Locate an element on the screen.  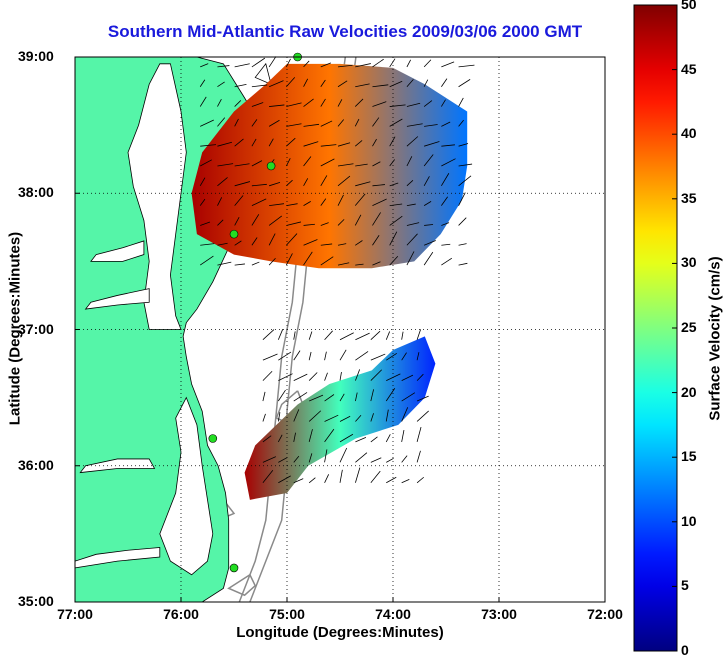
bathymetry-contour is located at coordinates (242, 585).